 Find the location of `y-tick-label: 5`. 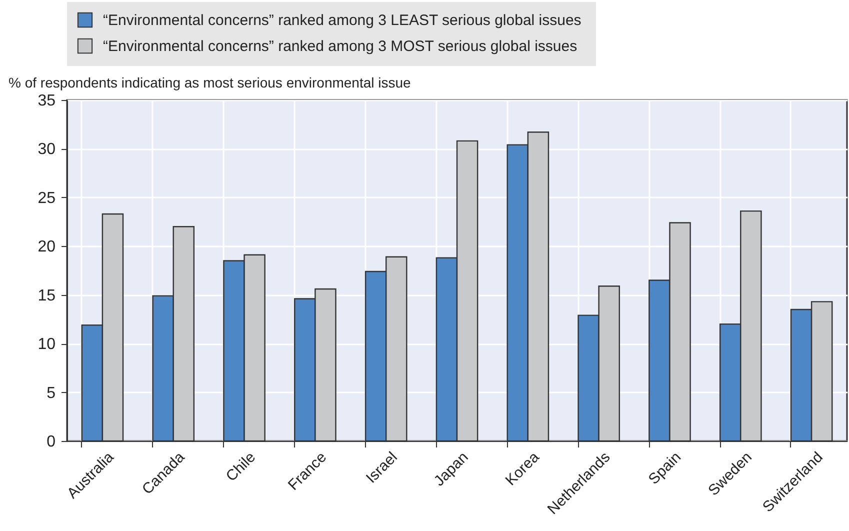

y-tick-label: 5 is located at coordinates (51, 393).